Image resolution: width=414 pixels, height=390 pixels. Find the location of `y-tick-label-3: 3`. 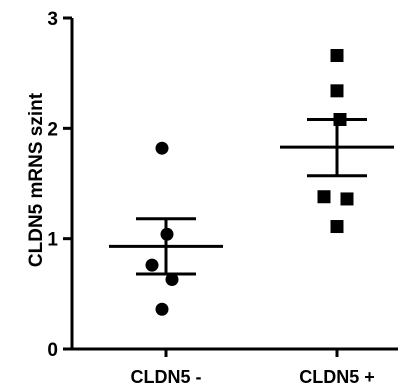

y-tick-label-3: 3 is located at coordinates (52, 19).